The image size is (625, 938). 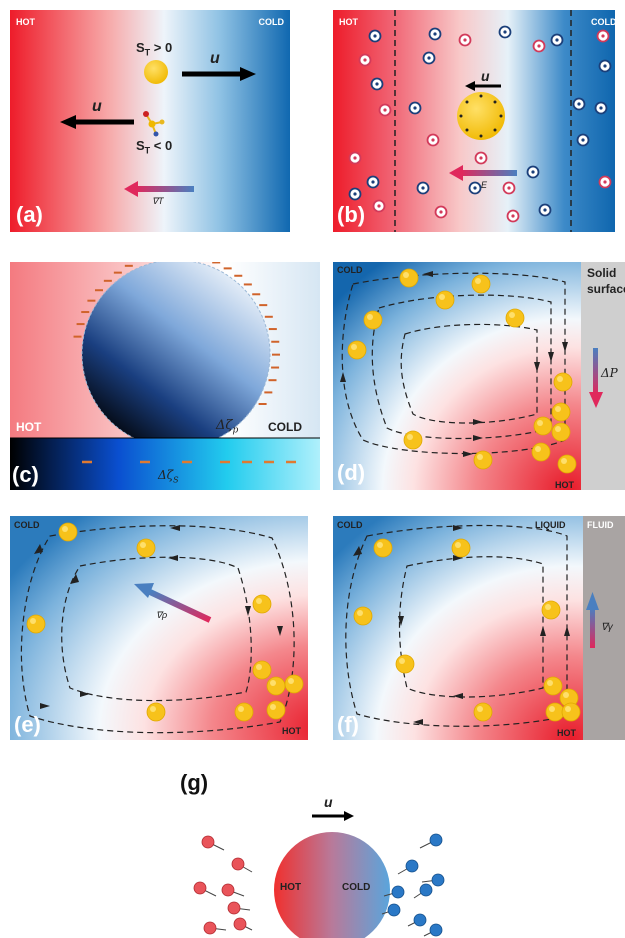 I want to click on gradient-arrow, so click(x=159, y=189).